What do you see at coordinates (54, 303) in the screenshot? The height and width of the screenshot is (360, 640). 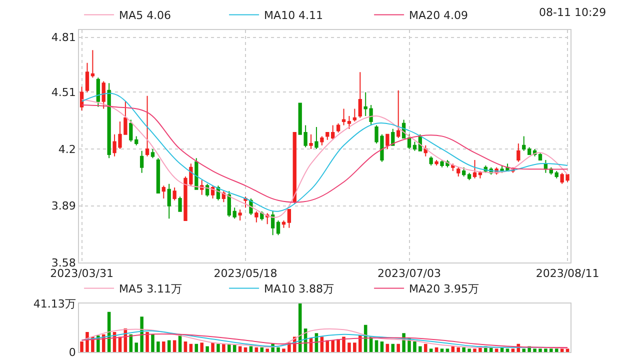 I see `y-tick-label: 41.13万` at bounding box center [54, 303].